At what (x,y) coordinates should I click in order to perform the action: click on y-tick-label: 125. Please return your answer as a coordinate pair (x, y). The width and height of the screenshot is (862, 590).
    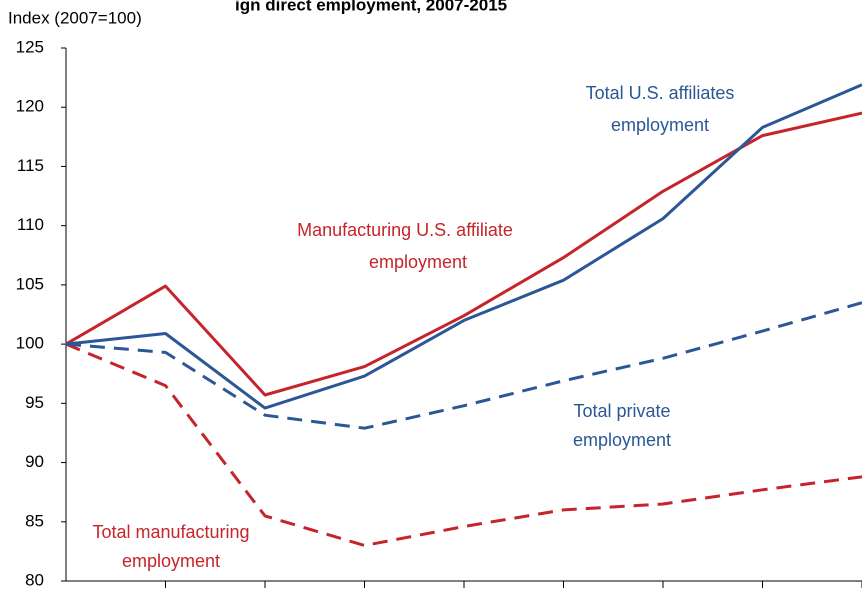
    Looking at the image, I should click on (30, 46).